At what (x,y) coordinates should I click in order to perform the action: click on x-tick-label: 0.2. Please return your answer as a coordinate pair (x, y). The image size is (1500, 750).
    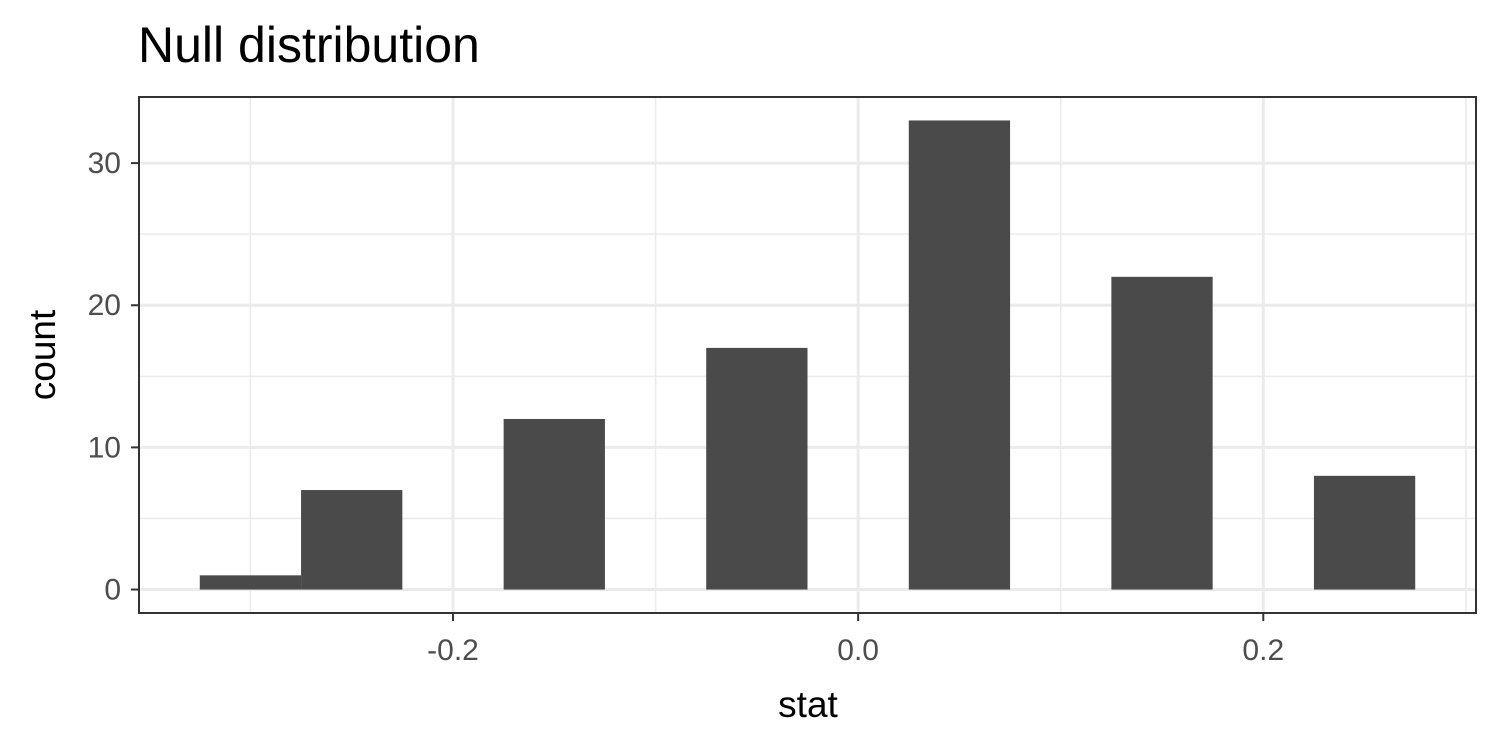
    Looking at the image, I should click on (1263, 650).